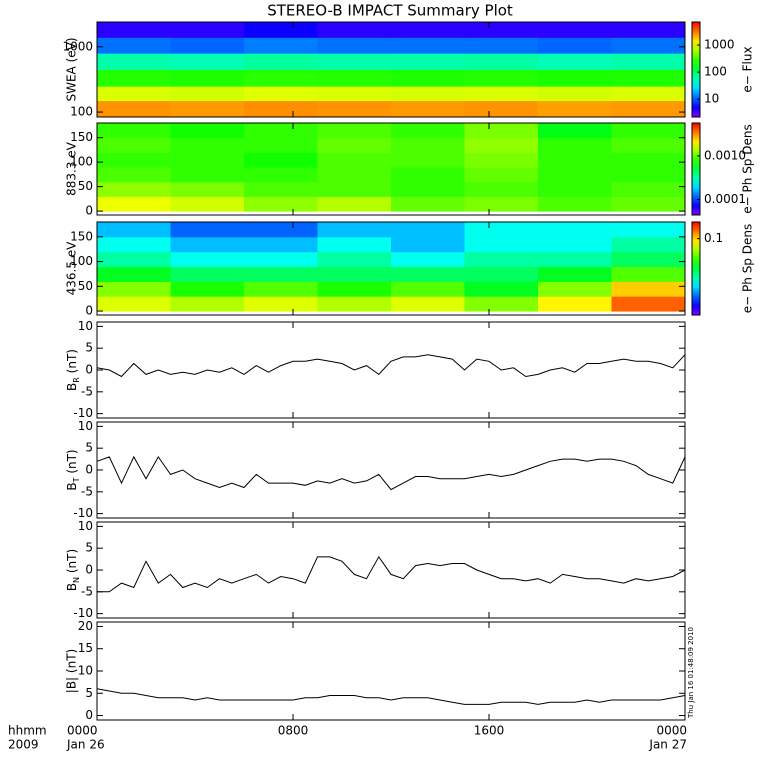  I want to click on y-tick-label: 20, so click(85, 626).